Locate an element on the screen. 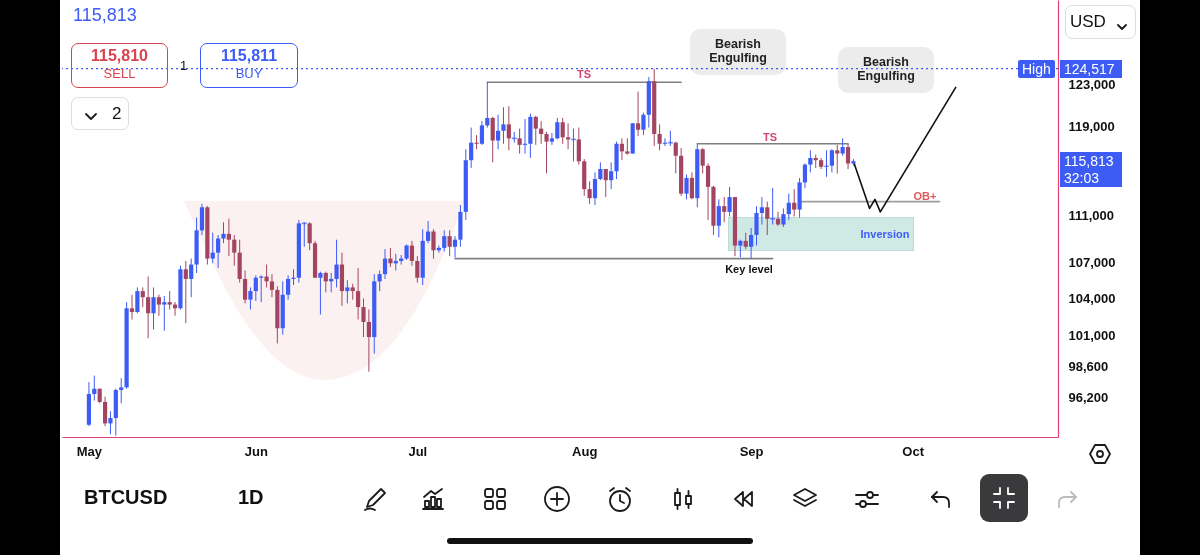 This screenshot has width=1200, height=555. text: 1D is located at coordinates (251, 497).